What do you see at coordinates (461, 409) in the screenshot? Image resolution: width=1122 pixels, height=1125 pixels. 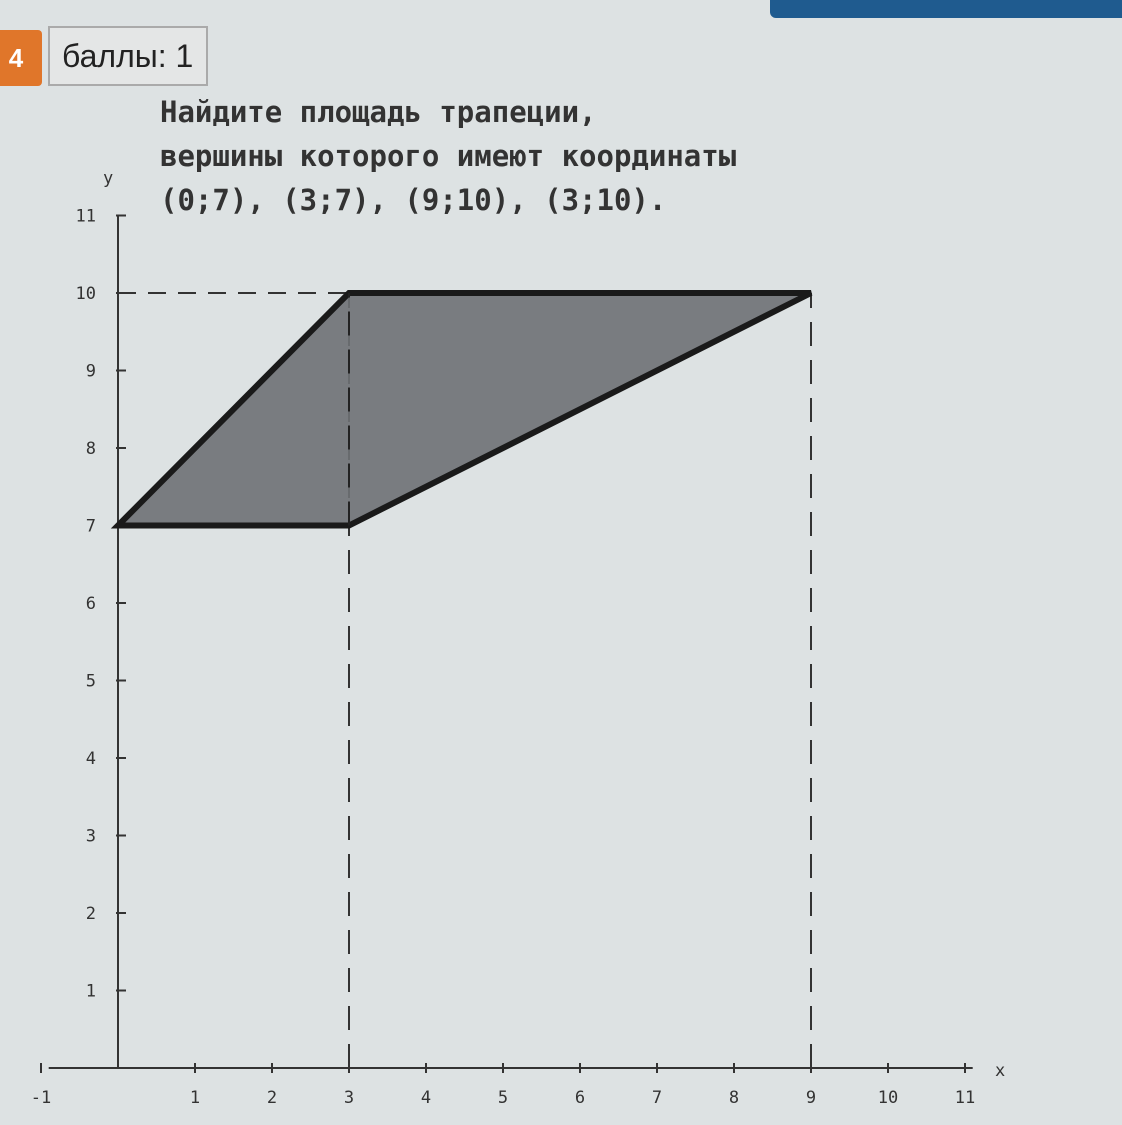 I see `trapezoid` at bounding box center [461, 409].